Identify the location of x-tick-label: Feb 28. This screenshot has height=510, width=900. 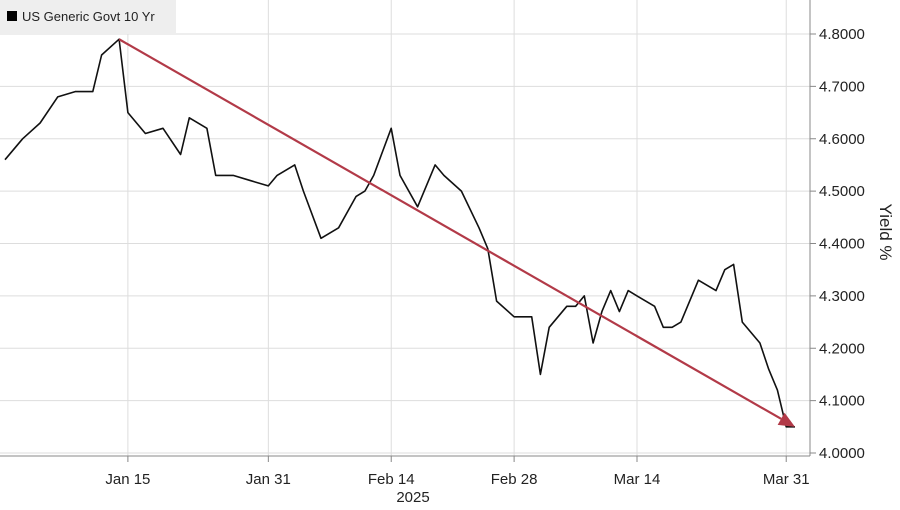
(514, 479).